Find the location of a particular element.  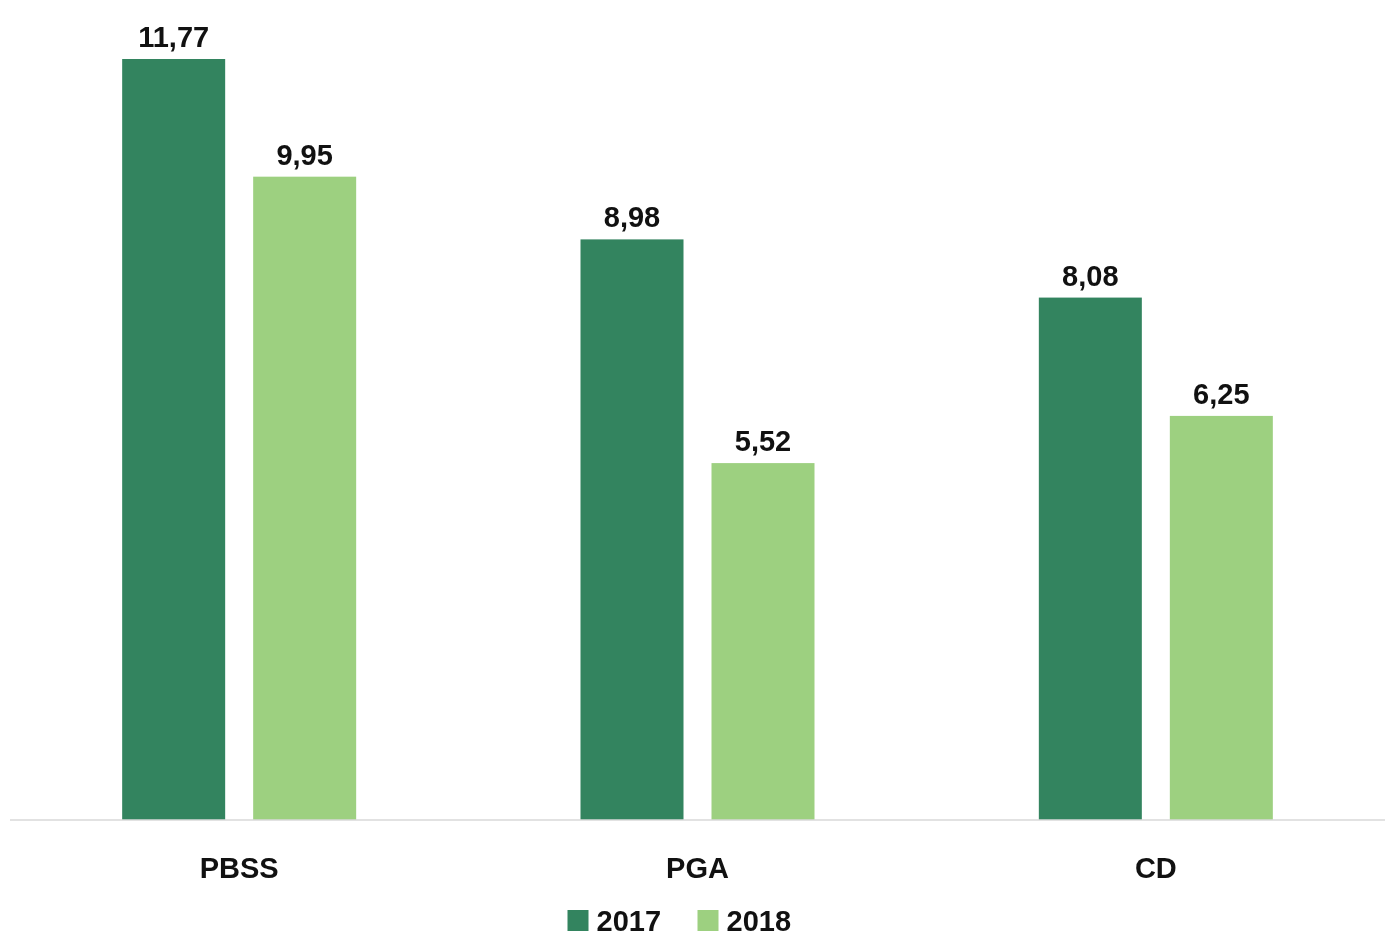

legend-label: 2017 is located at coordinates (629, 921).